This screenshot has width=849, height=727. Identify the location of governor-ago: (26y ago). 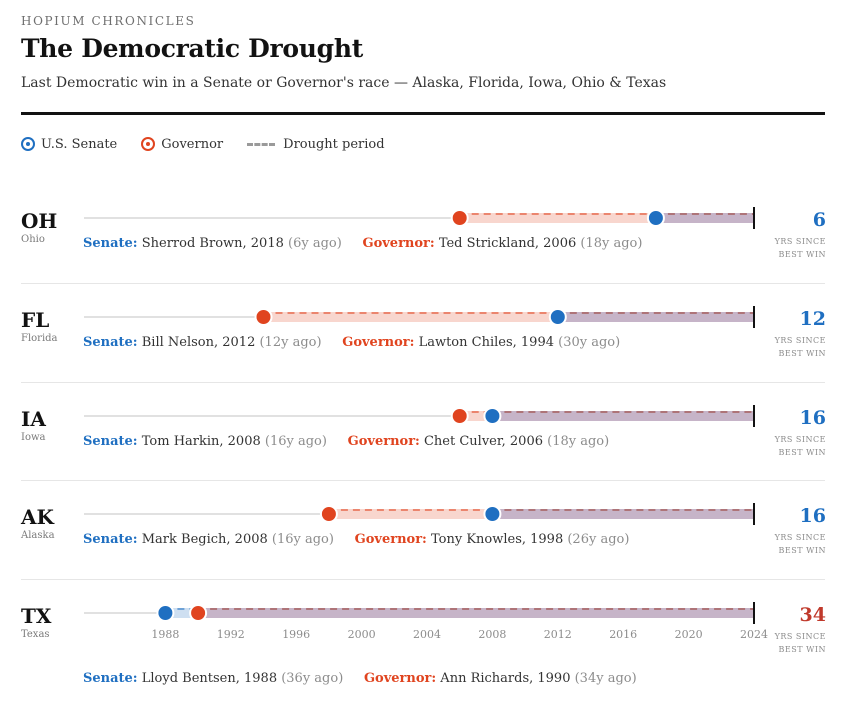
(598, 539).